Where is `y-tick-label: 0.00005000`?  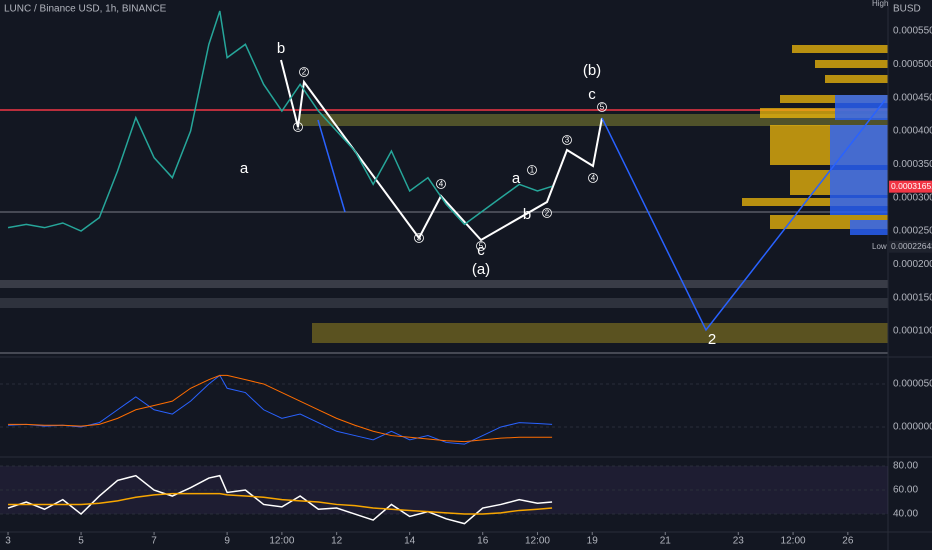
y-tick-label: 0.00005000 is located at coordinates (912, 384).